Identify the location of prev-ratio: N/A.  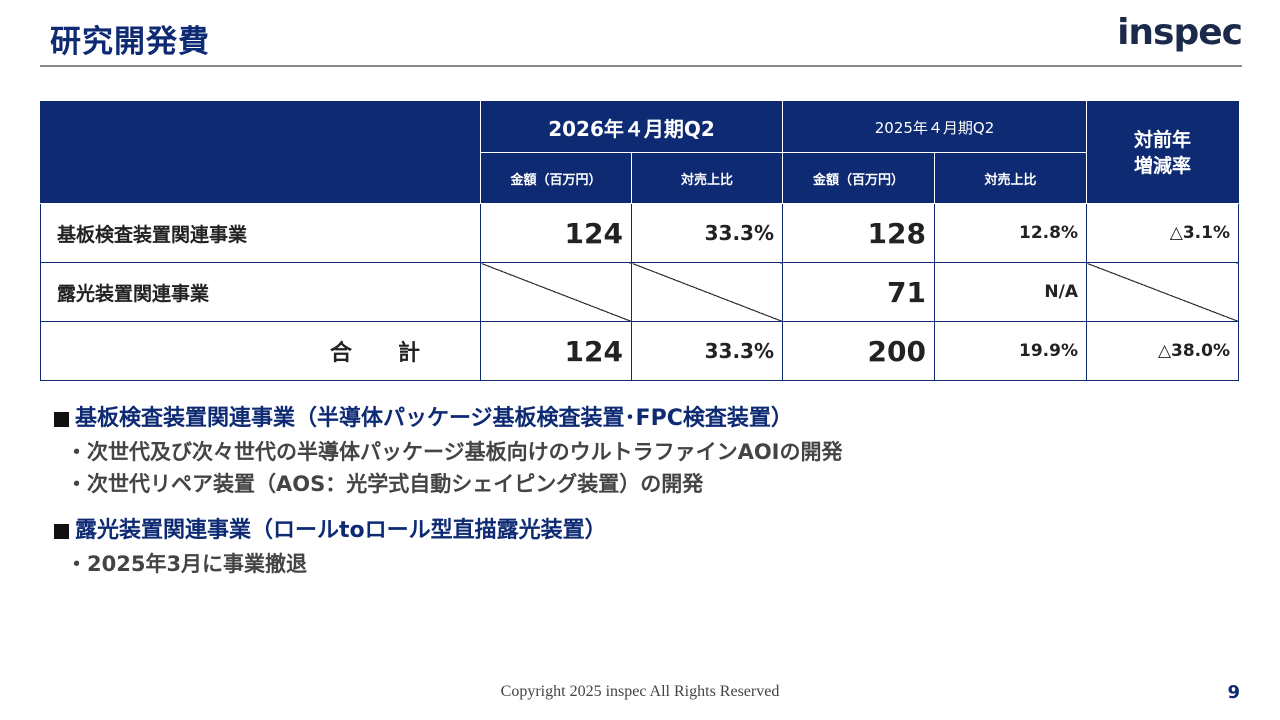
(1010, 292).